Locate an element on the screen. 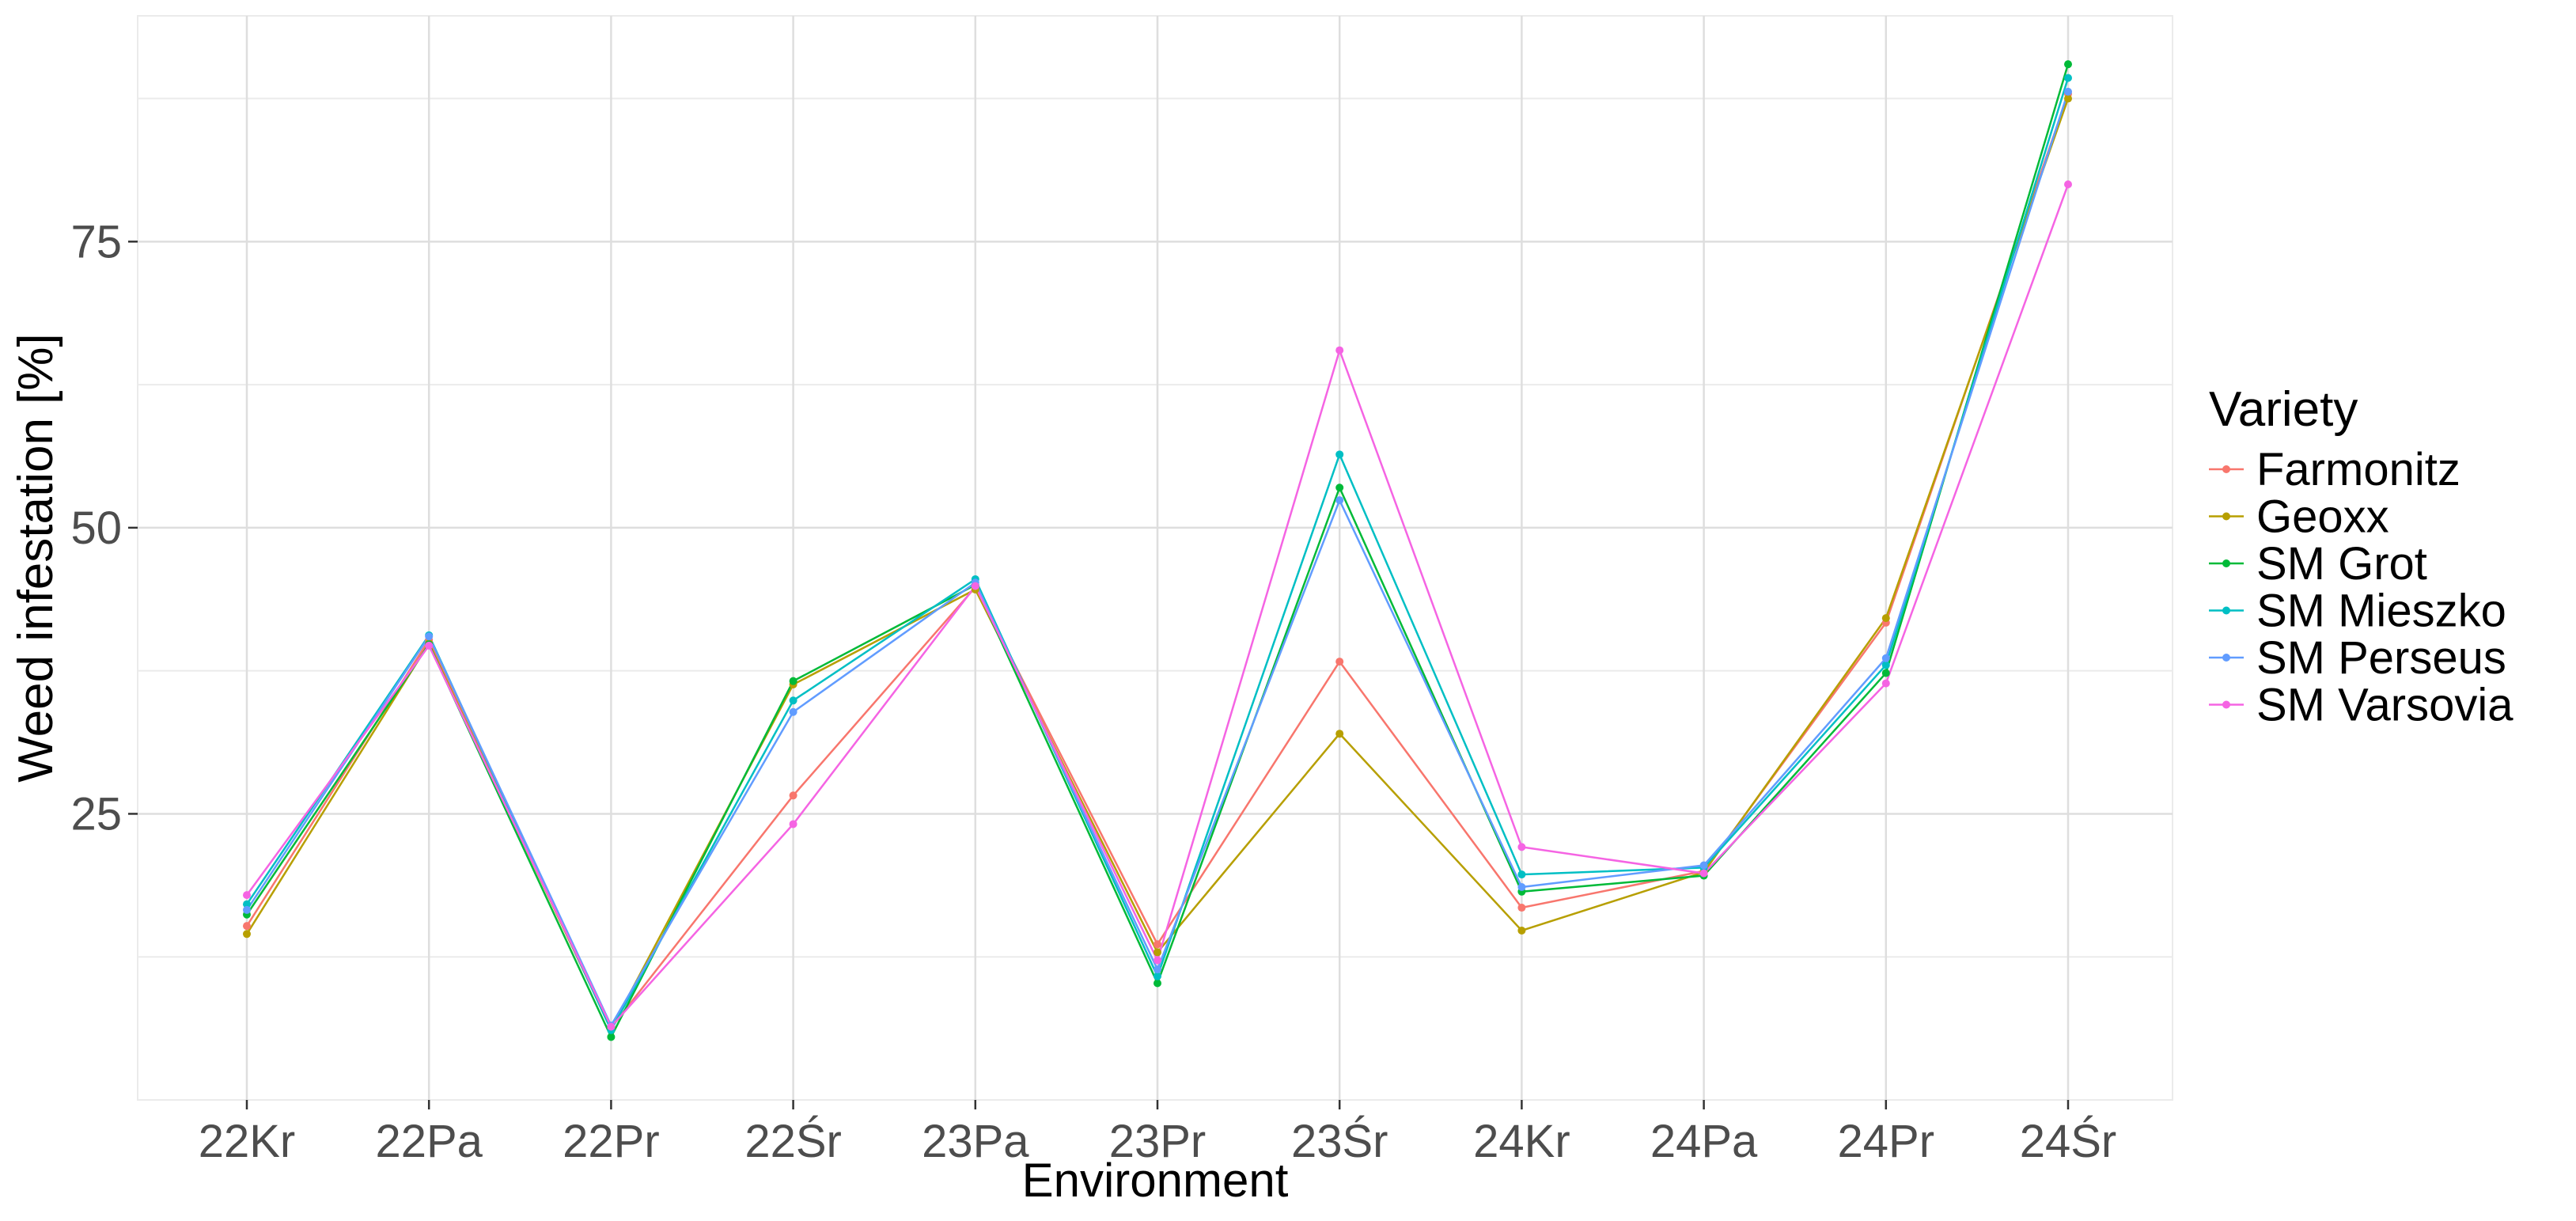 The width and height of the screenshot is (2576, 1221). x-tick-label: 22Pr is located at coordinates (611, 1141).